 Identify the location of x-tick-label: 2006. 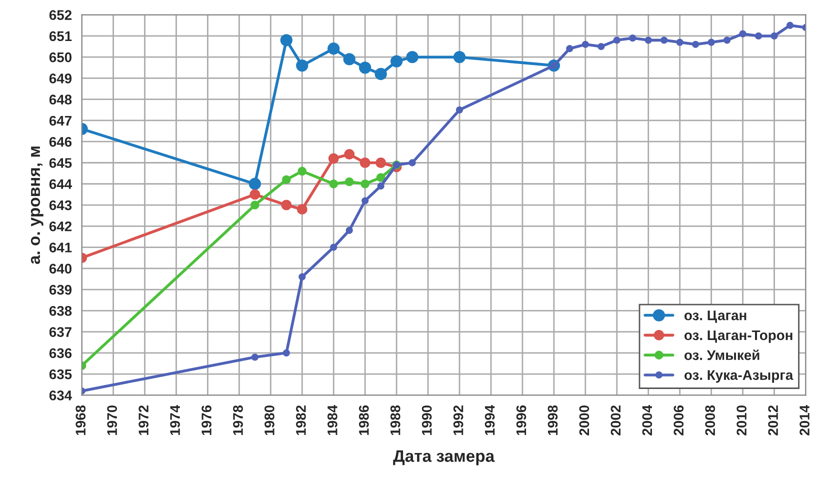
(679, 420).